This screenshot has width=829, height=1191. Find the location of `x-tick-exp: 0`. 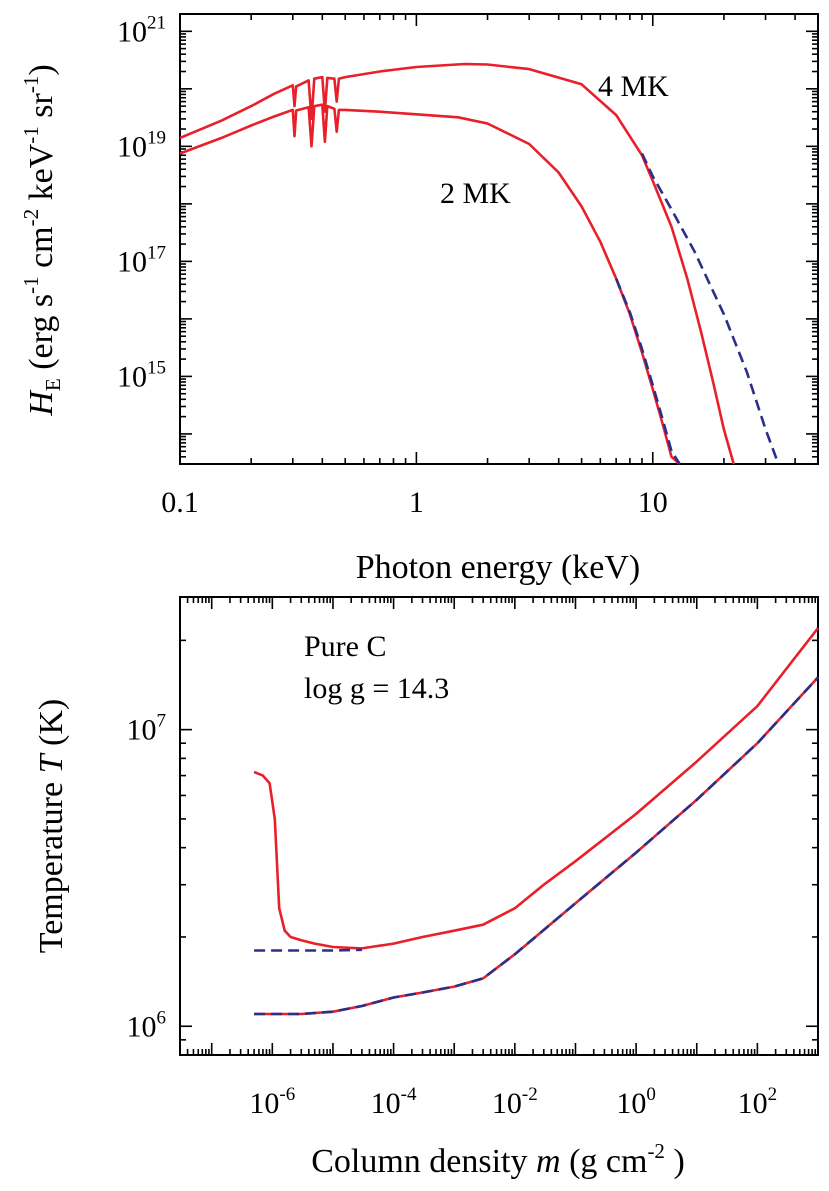

x-tick-exp: 0 is located at coordinates (651, 1094).